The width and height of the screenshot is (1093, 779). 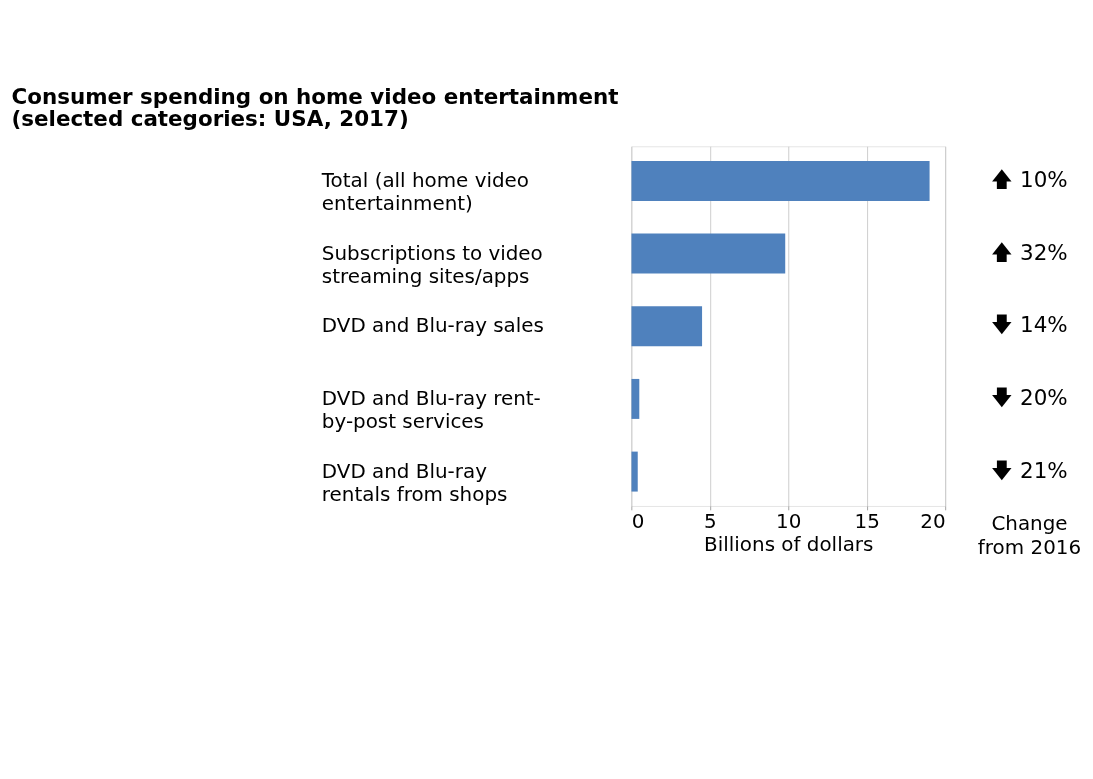 What do you see at coordinates (414, 482) in the screenshot?
I see `y-tick-label: DVD and Blu-ray rentals from shops` at bounding box center [414, 482].